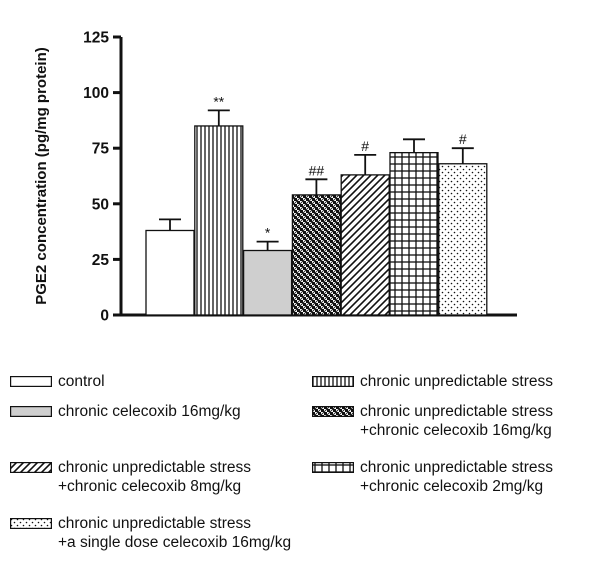  I want to click on legend-label-line: +chronic celecoxib 2mg/kg, so click(452, 486).